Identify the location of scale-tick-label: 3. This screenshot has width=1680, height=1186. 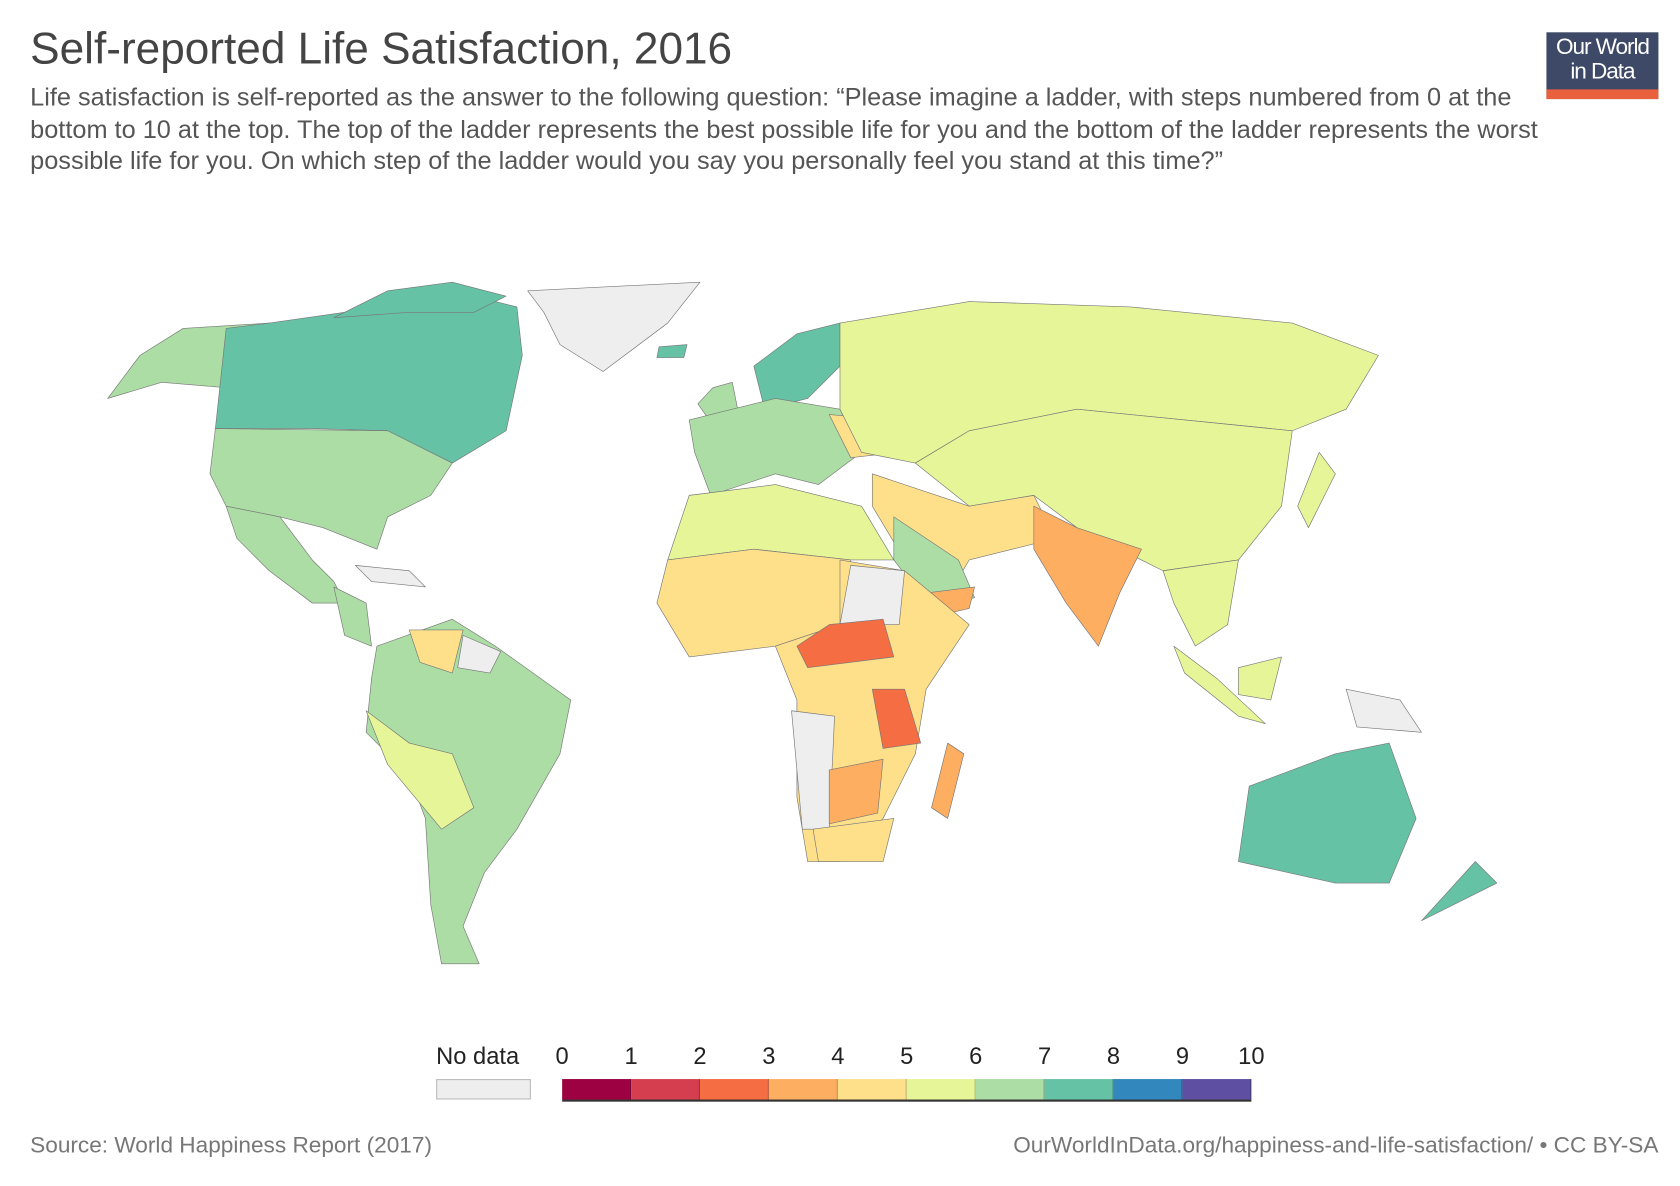
(769, 1056).